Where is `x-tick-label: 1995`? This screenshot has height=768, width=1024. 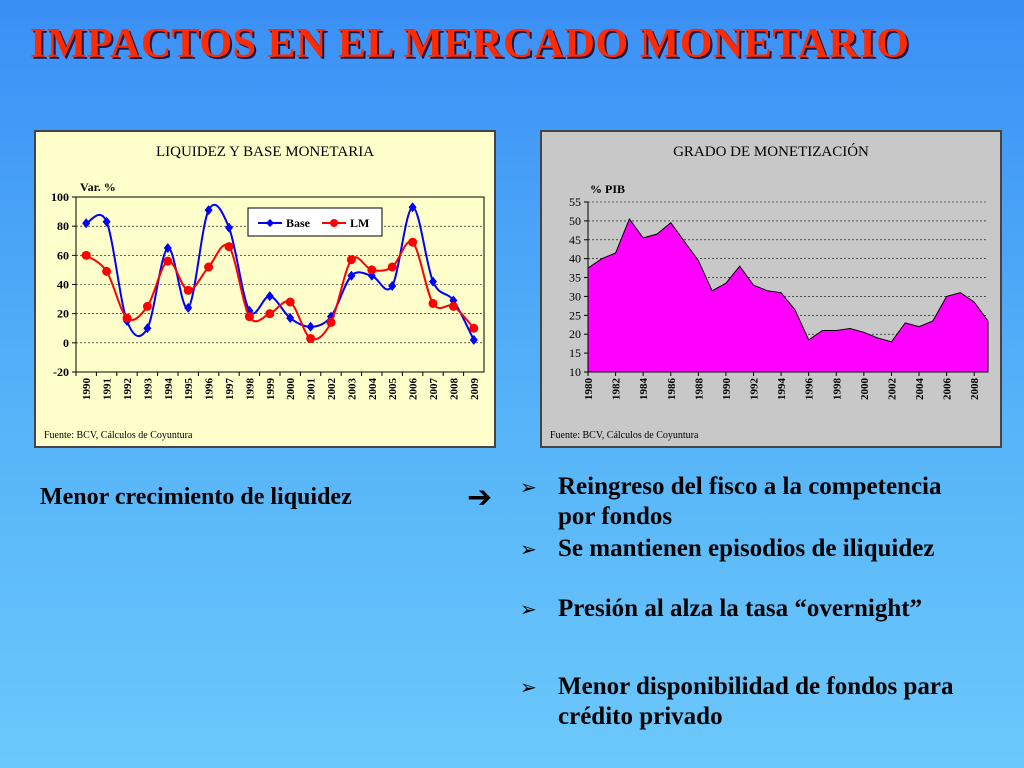 x-tick-label: 1995 is located at coordinates (189, 389).